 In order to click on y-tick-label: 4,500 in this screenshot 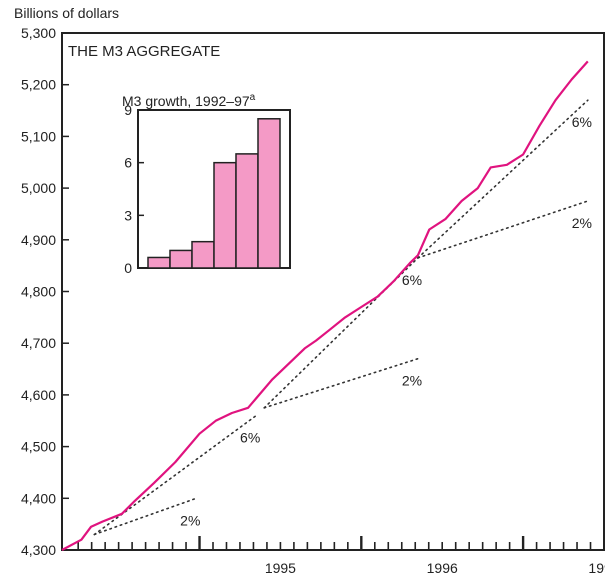, I will do `click(38, 447)`.